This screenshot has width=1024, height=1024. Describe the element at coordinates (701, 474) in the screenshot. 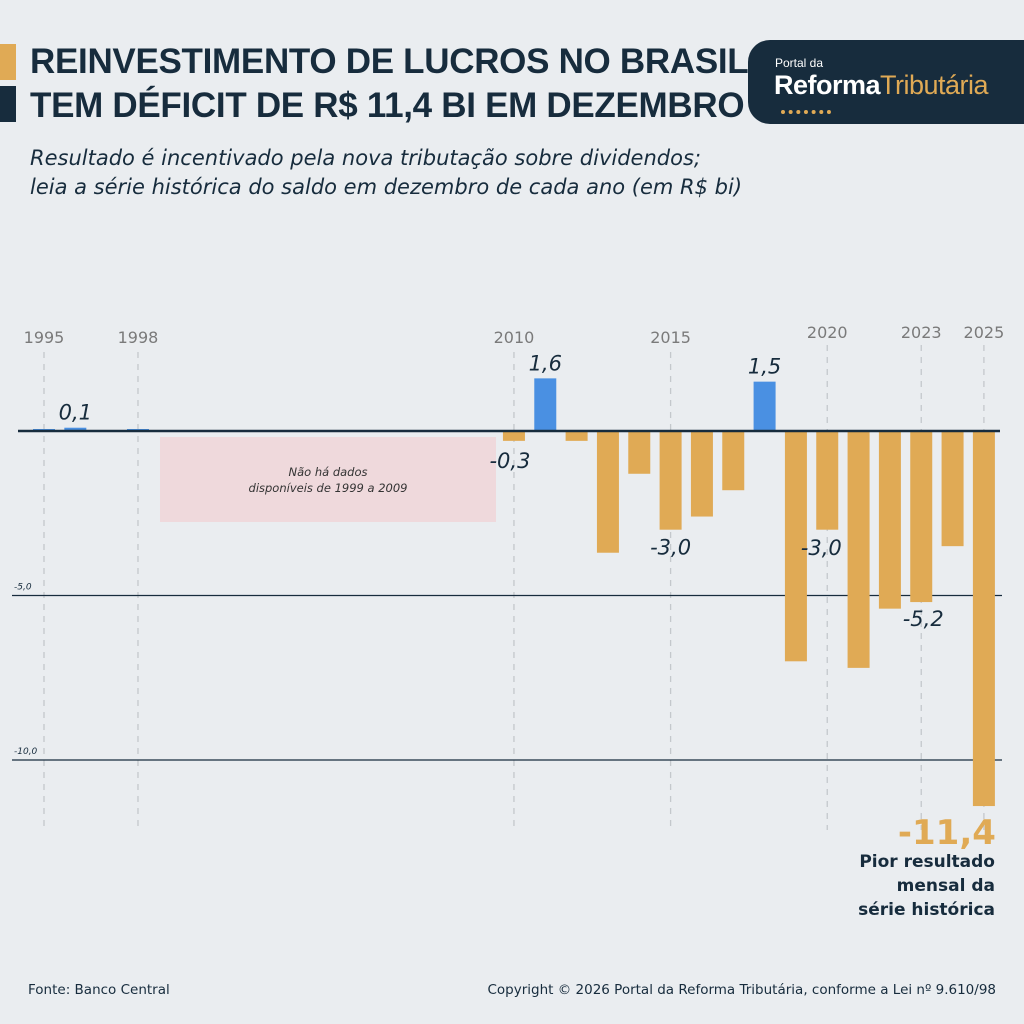

I see `bar-2016` at that location.